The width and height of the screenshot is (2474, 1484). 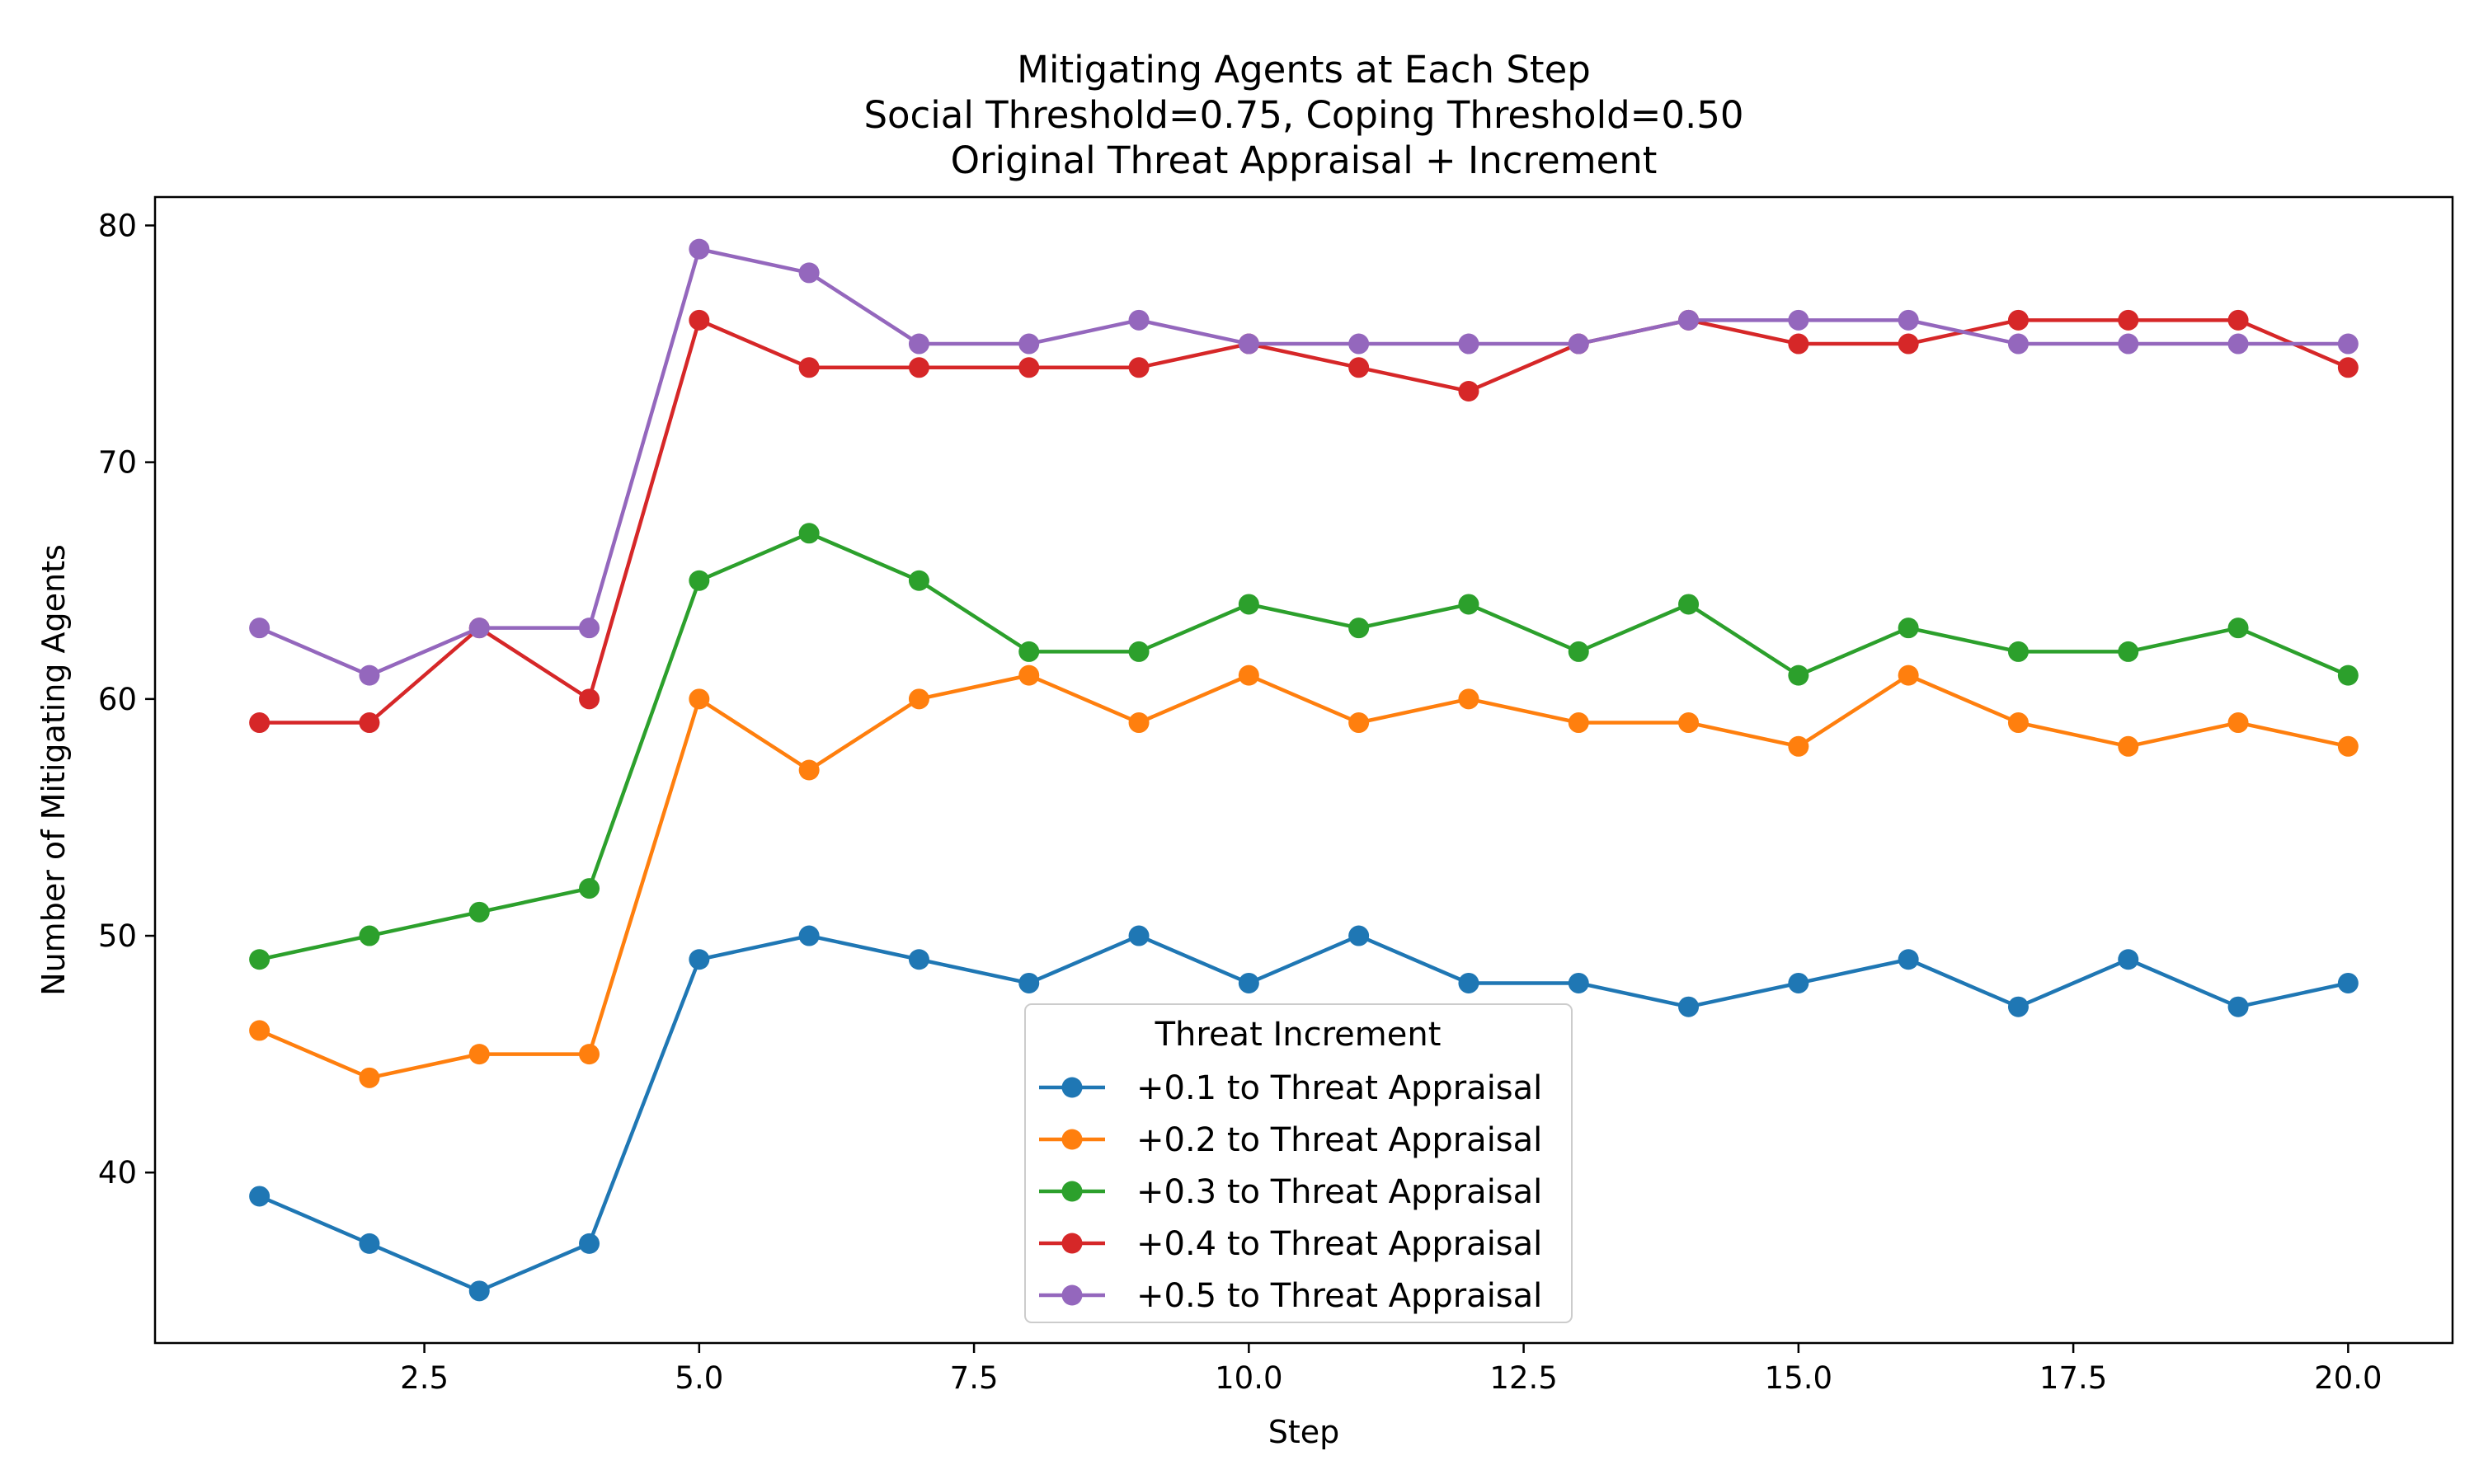 What do you see at coordinates (1339, 1088) in the screenshot?
I see `legend-label: +0.1 to Threat Appraisal` at bounding box center [1339, 1088].